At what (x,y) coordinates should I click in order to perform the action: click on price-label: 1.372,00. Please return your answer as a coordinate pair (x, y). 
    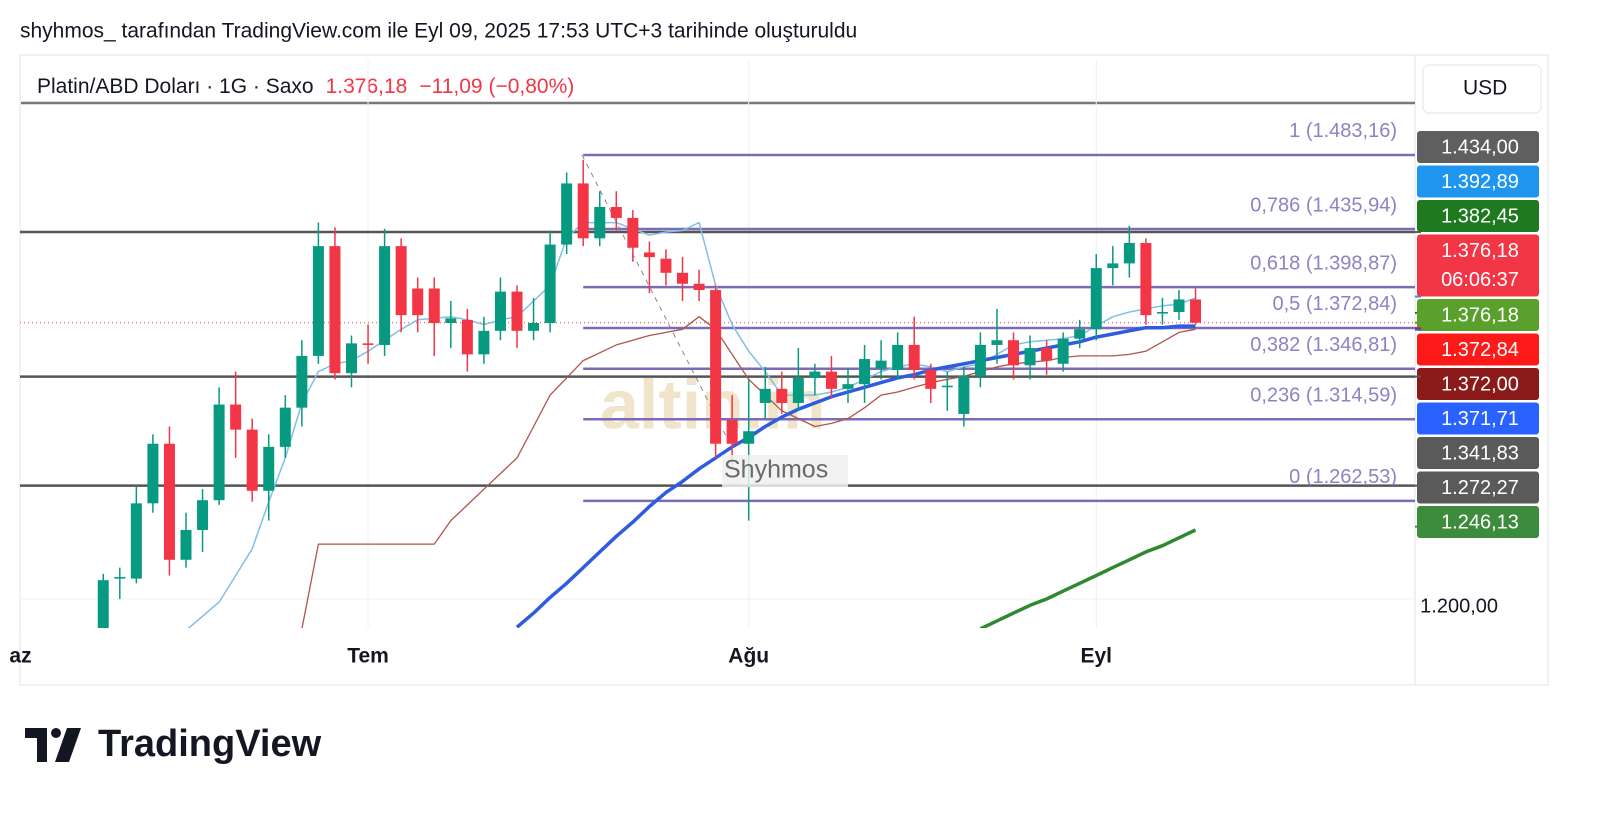
    Looking at the image, I should click on (1480, 384).